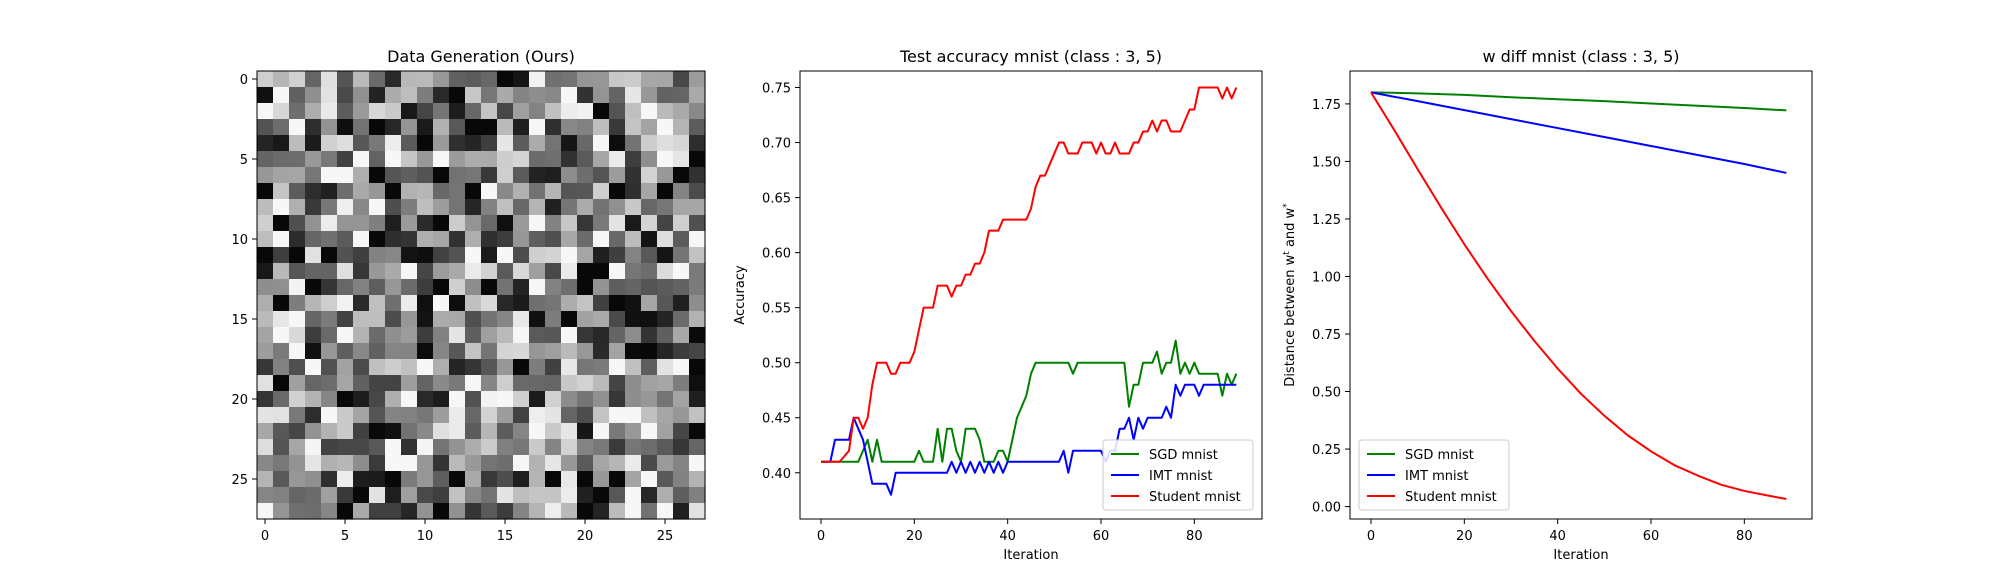 This screenshot has width=2000, height=580. What do you see at coordinates (1326, 277) in the screenshot?
I see `y-tick-label: 1.00` at bounding box center [1326, 277].